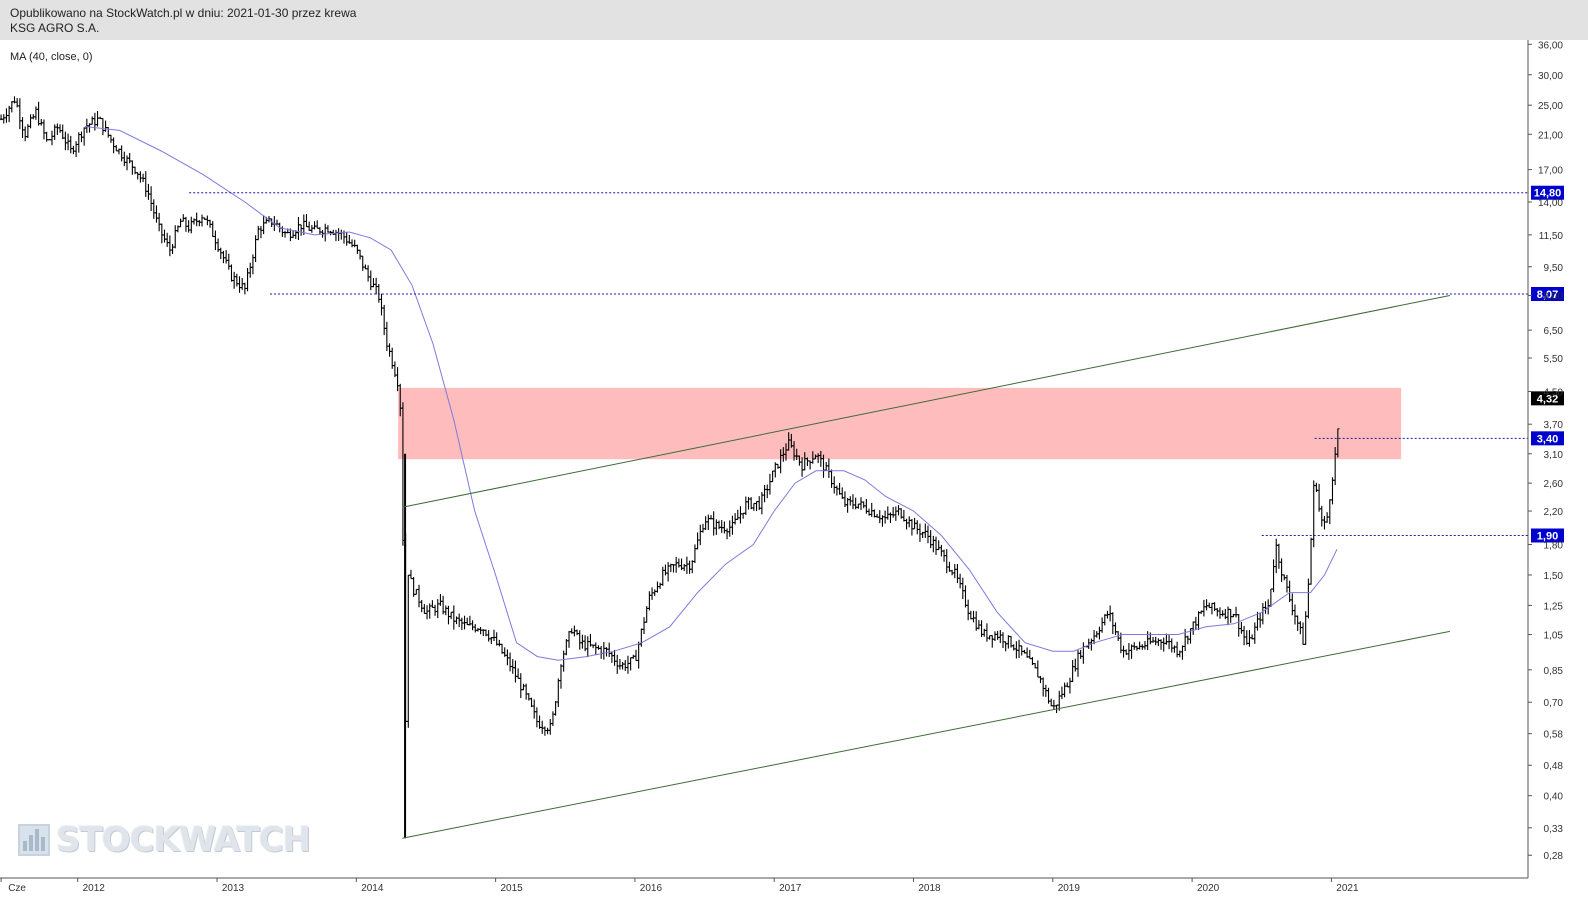  What do you see at coordinates (1208, 888) in the screenshot?
I see `x-tick-label: 2020` at bounding box center [1208, 888].